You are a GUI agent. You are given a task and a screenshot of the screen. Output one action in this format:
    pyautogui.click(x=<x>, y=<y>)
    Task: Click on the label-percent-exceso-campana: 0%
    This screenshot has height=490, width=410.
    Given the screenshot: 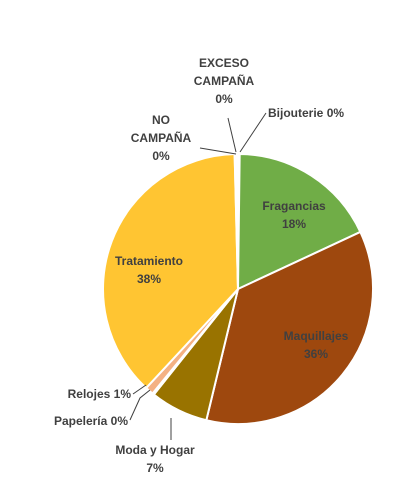 What is the action you would take?
    pyautogui.click(x=224, y=99)
    